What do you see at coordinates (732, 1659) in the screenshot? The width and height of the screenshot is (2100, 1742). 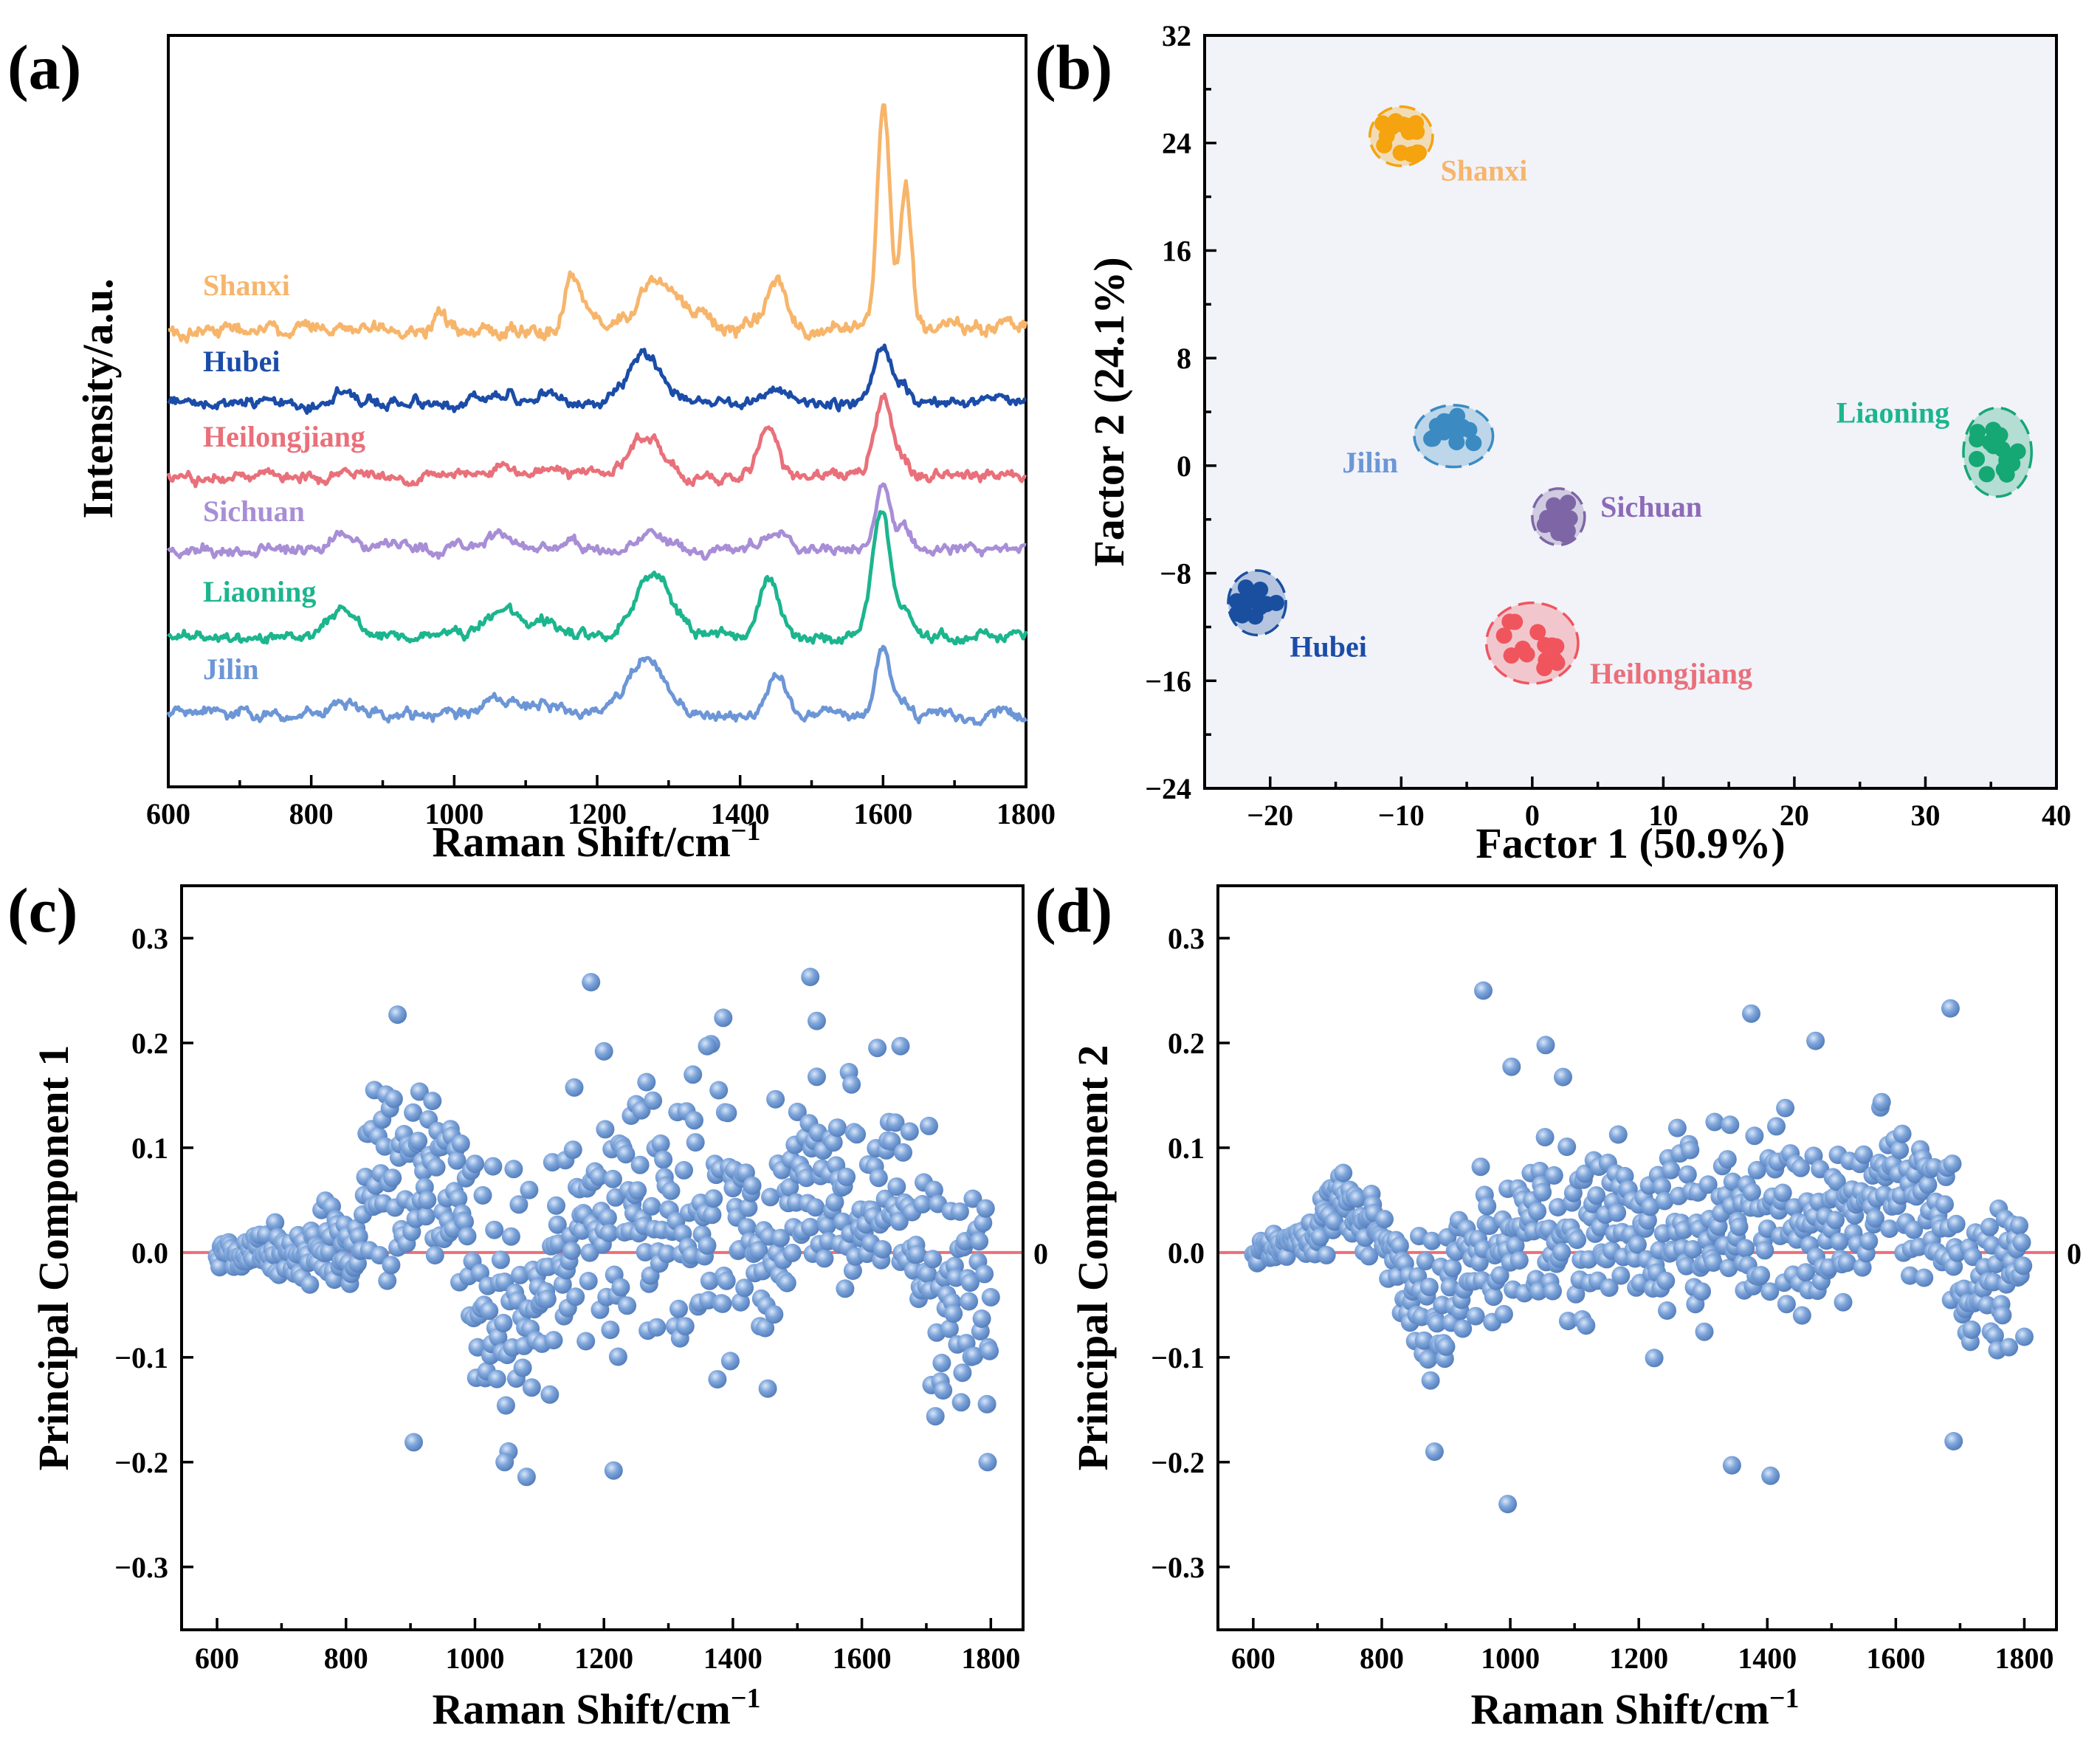 I see `panel-c-x-tick-label: 1400` at bounding box center [732, 1659].